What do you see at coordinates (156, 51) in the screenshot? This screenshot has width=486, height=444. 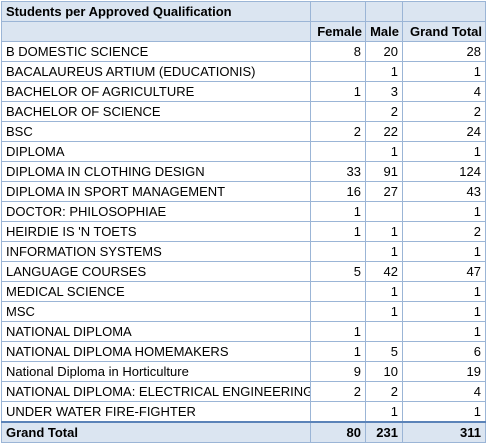 I see `qualification-cell: B DOMESTIC SCIENCE` at bounding box center [156, 51].